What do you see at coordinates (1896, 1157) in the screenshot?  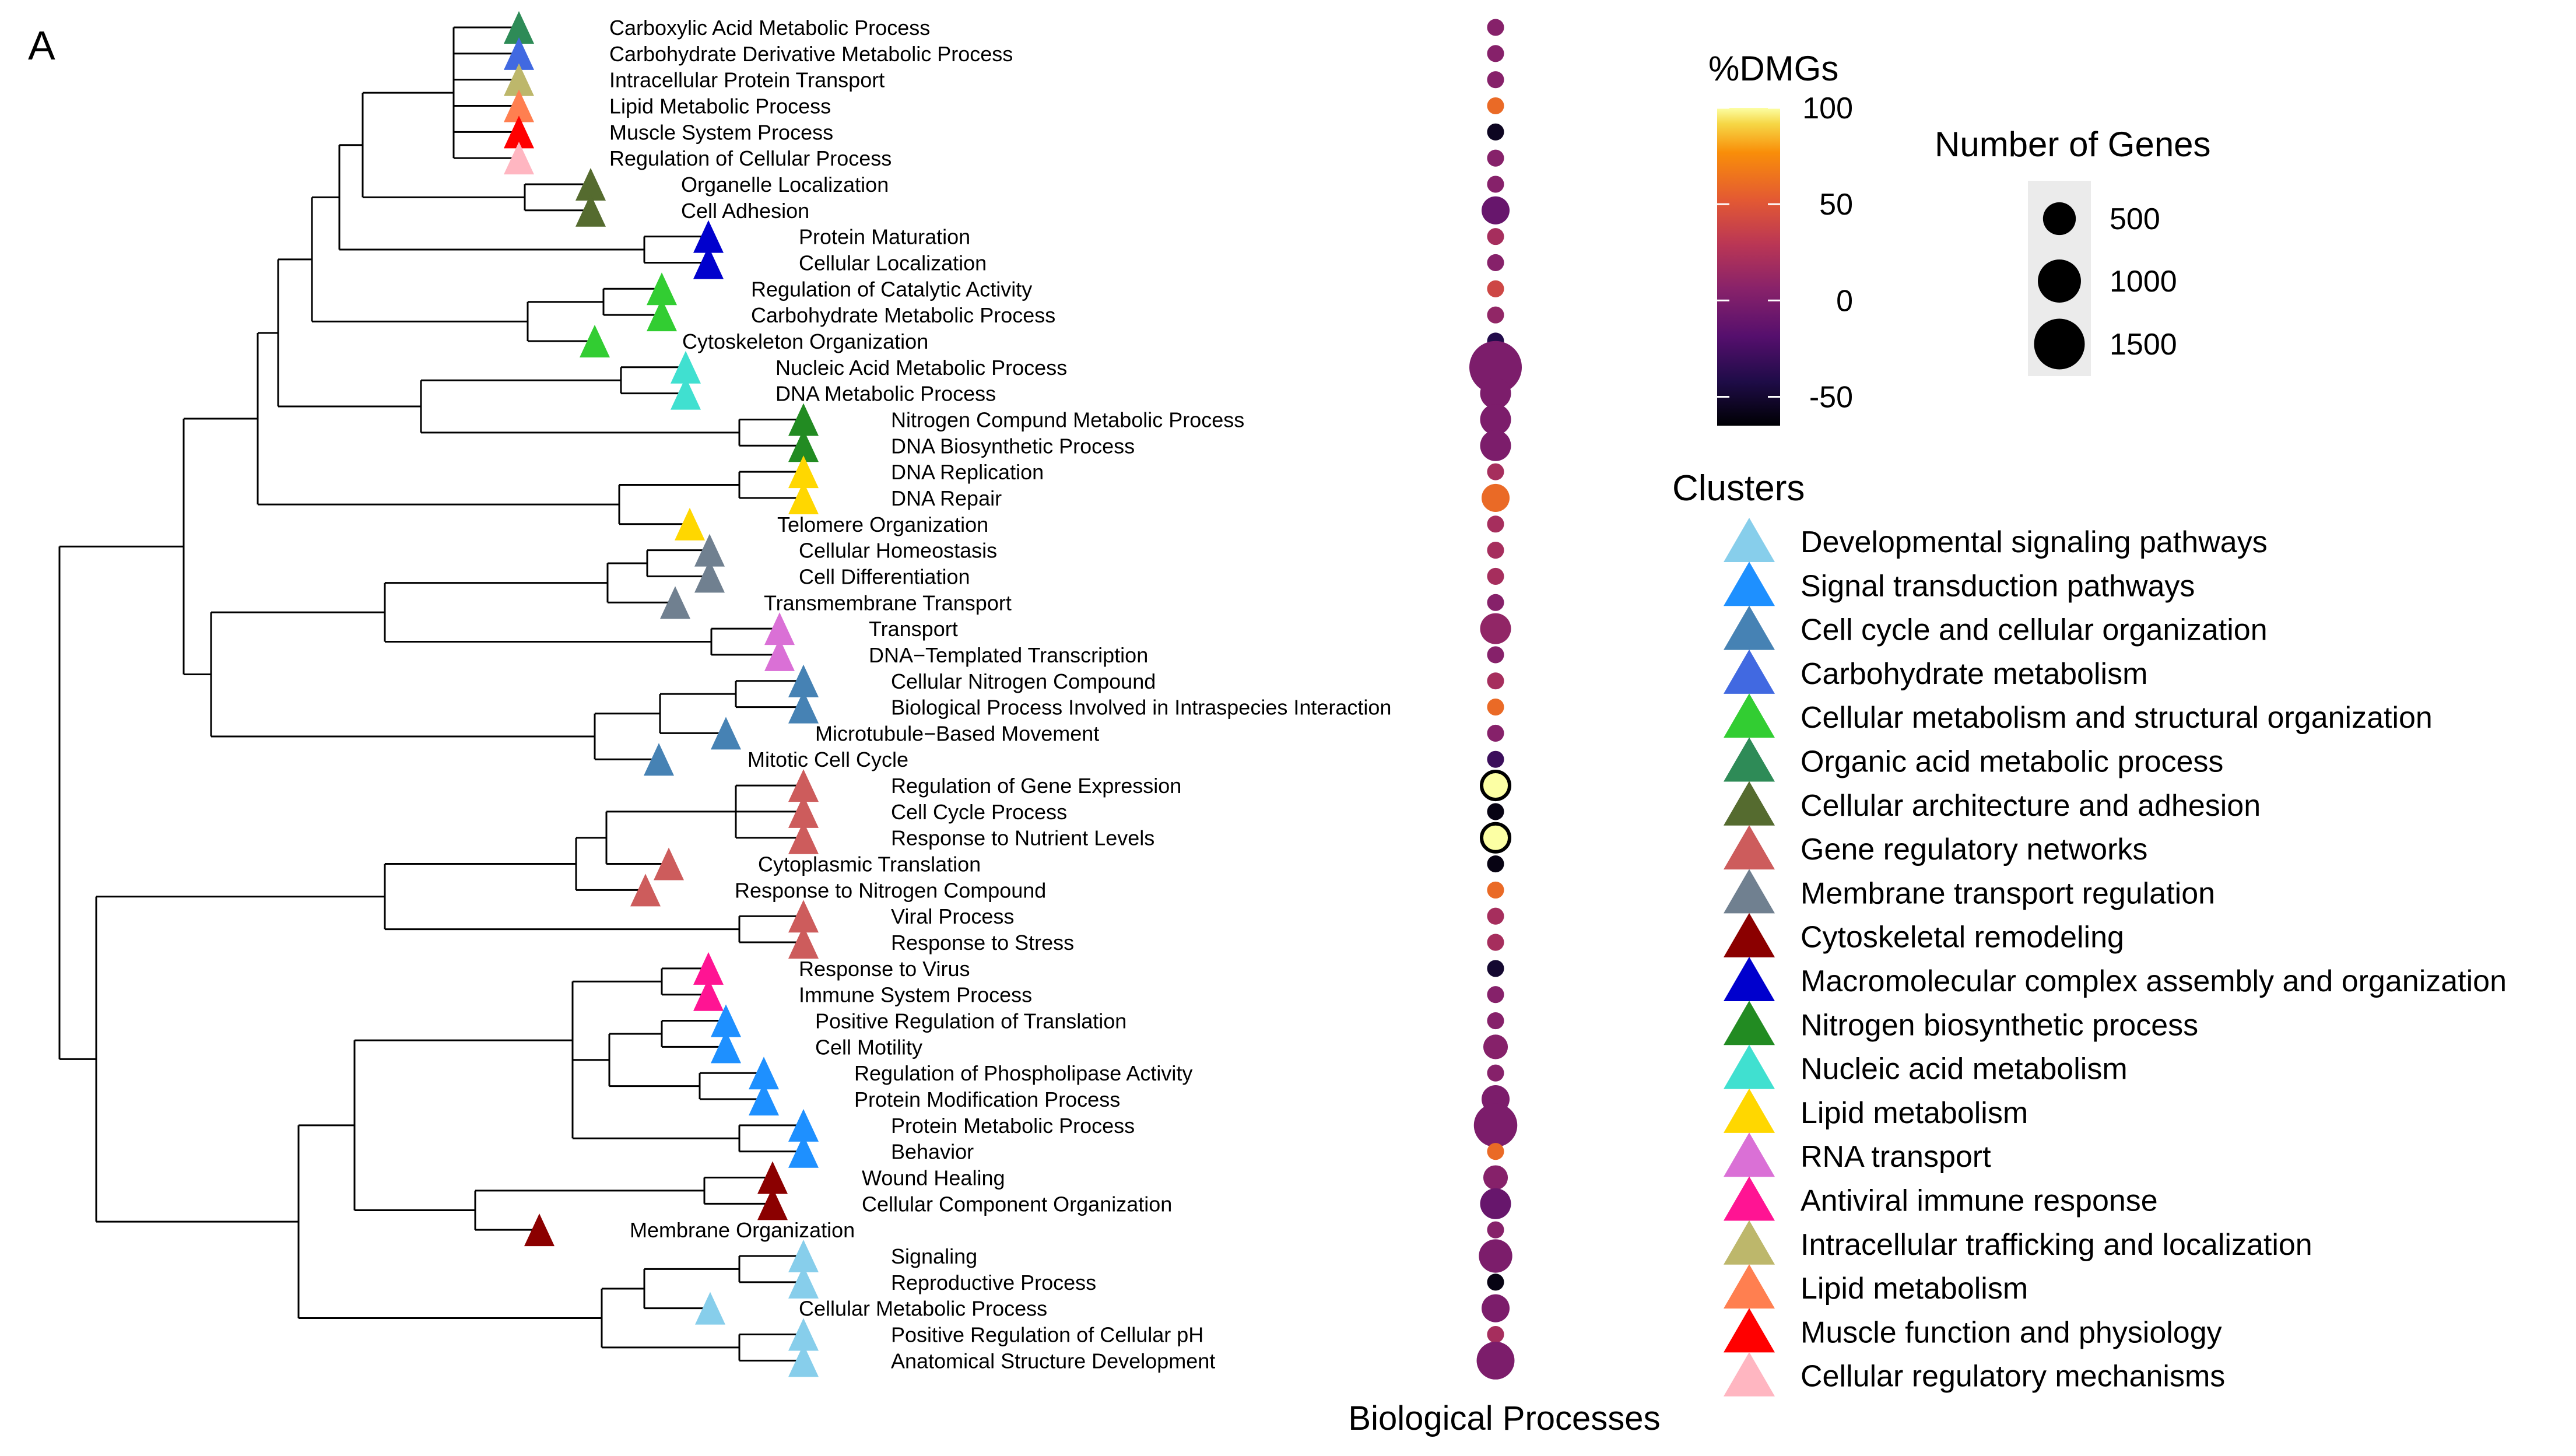 I see `cluster-legend-label: RNA transport` at bounding box center [1896, 1157].